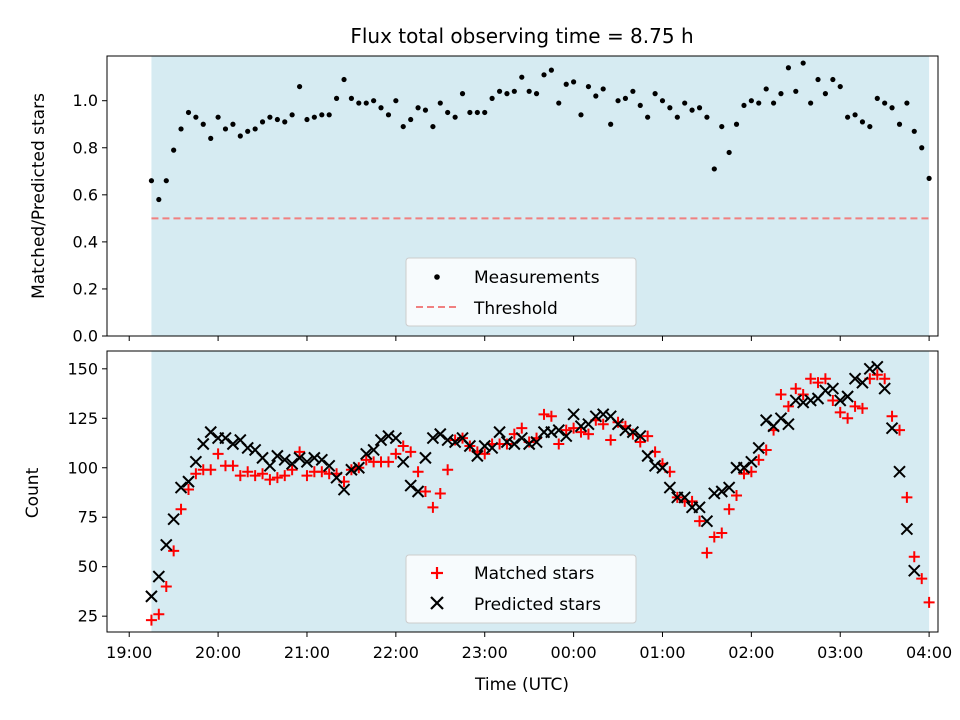 This screenshot has height=720, width=960. What do you see at coordinates (485, 652) in the screenshot?
I see `count-x-tick-label: 23:00` at bounding box center [485, 652].